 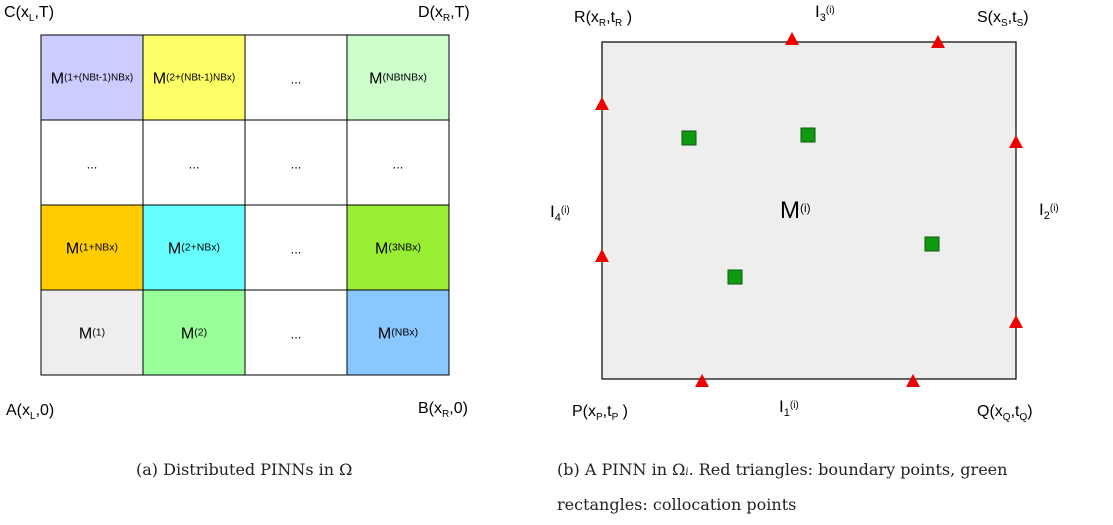 I want to click on corner-label-c: C(xL,T), so click(x=29, y=14).